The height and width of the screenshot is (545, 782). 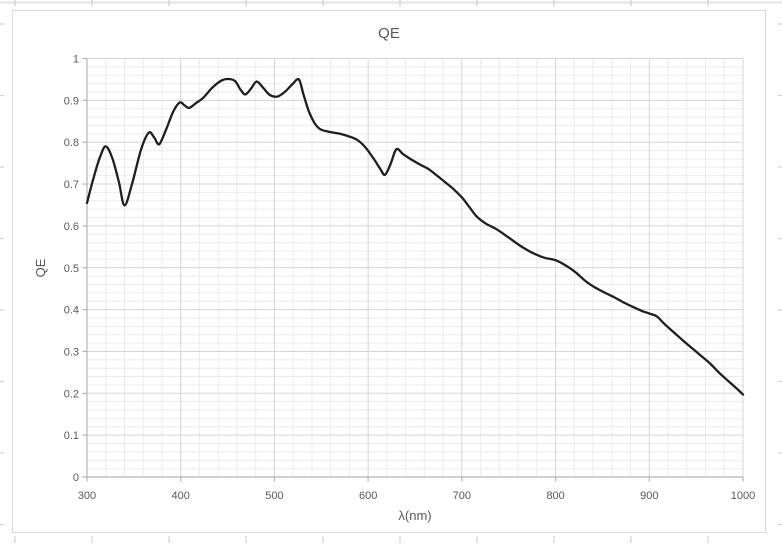 I want to click on x-tick-label: 700, so click(x=462, y=496).